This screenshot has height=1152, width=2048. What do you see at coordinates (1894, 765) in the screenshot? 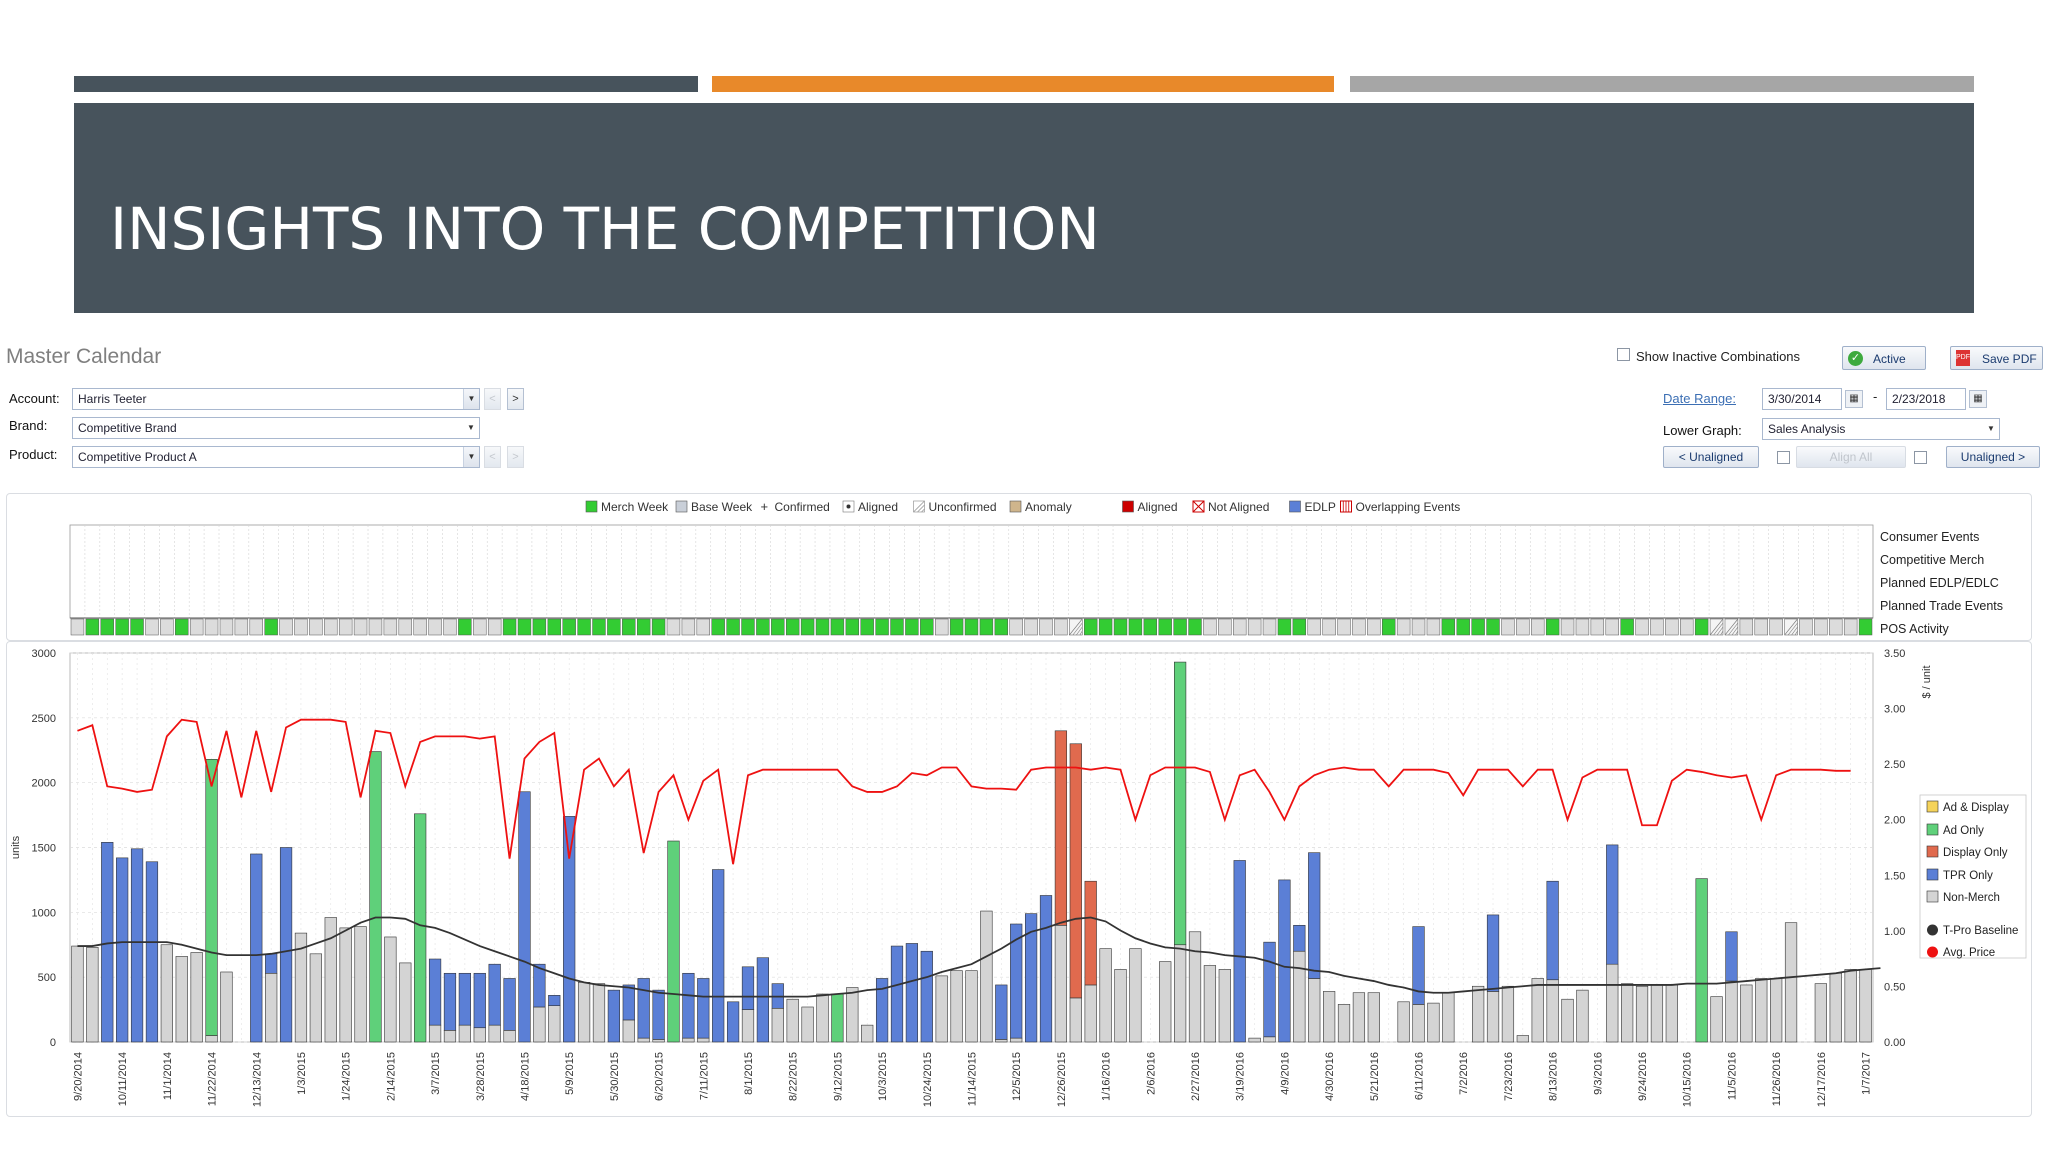
I see `y-right-tick-label: 2.50` at bounding box center [1894, 765].